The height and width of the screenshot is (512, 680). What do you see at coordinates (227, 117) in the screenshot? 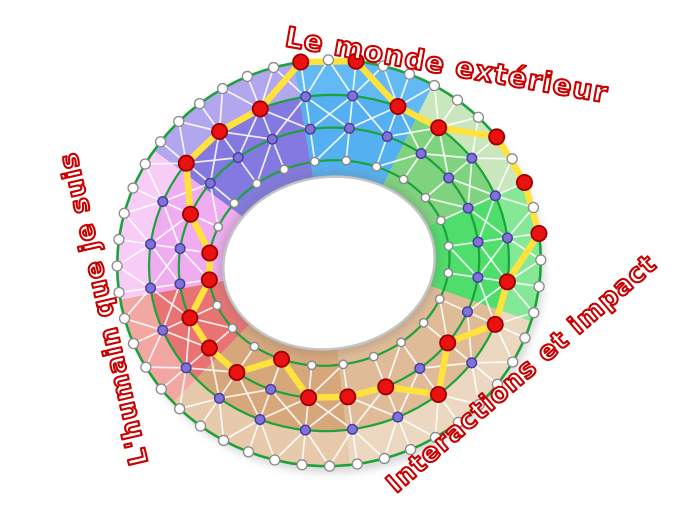
I see `sector-purple-outer` at bounding box center [227, 117].